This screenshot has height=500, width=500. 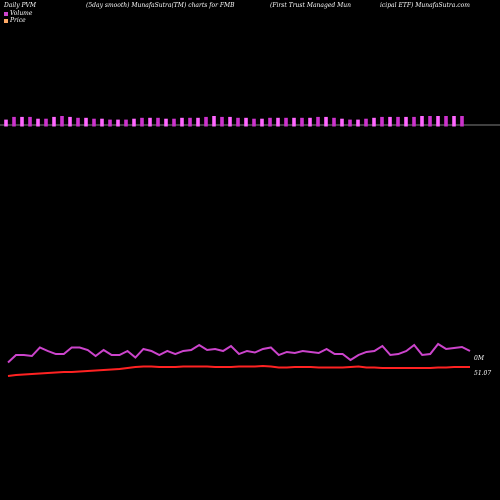 I want to click on header-left: Daily PVM, so click(x=20, y=5).